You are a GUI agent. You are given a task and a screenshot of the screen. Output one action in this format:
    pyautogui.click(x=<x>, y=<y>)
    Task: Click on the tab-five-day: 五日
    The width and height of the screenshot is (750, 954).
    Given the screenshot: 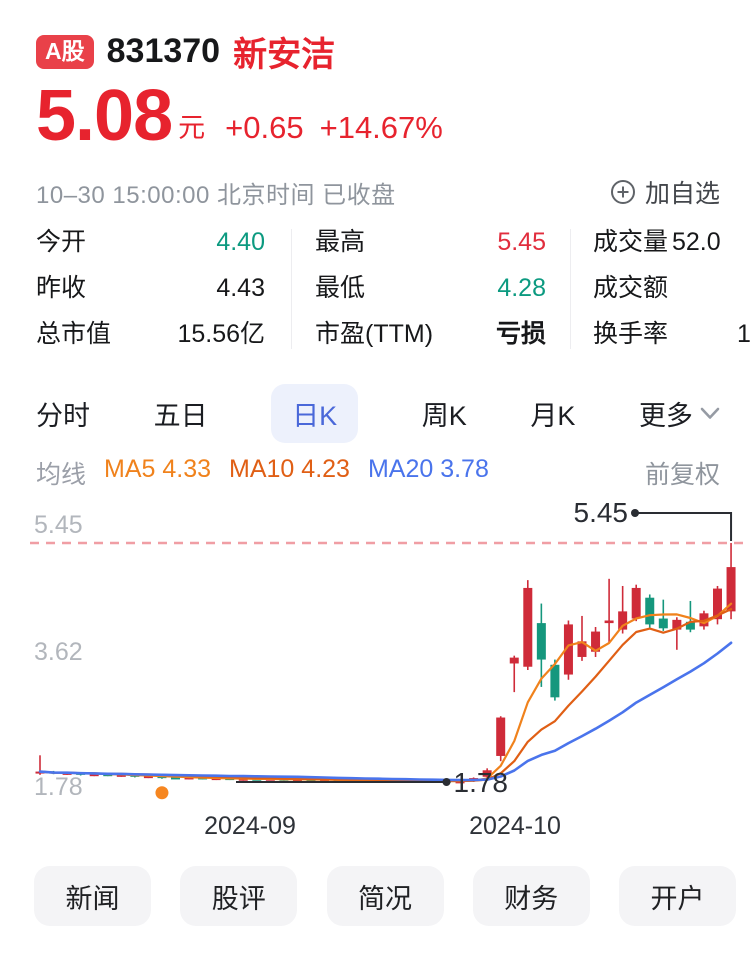 What is the action you would take?
    pyautogui.click(x=181, y=413)
    